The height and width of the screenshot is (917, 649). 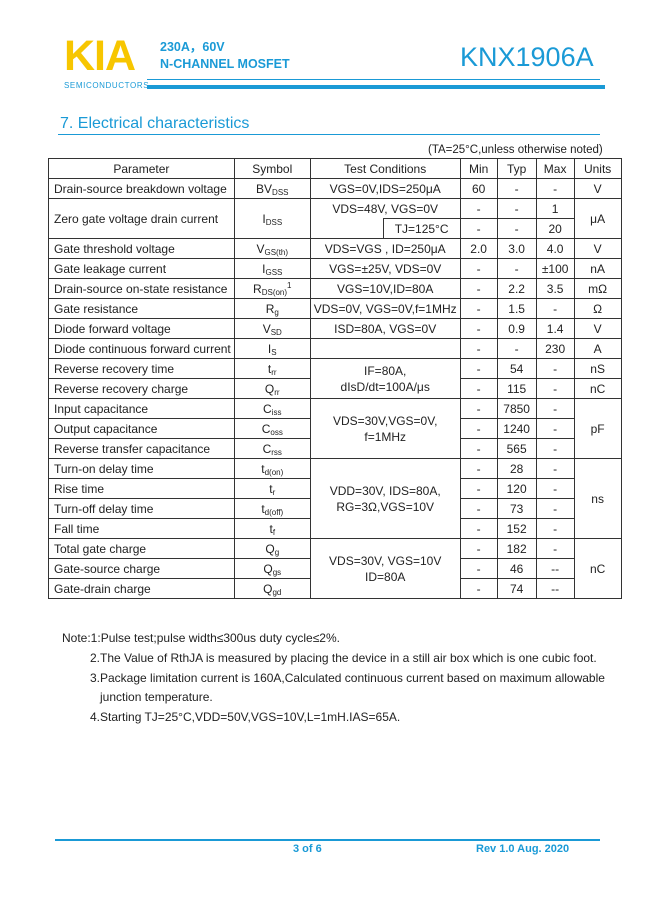 I want to click on typ-cell: 1.5, so click(x=516, y=308).